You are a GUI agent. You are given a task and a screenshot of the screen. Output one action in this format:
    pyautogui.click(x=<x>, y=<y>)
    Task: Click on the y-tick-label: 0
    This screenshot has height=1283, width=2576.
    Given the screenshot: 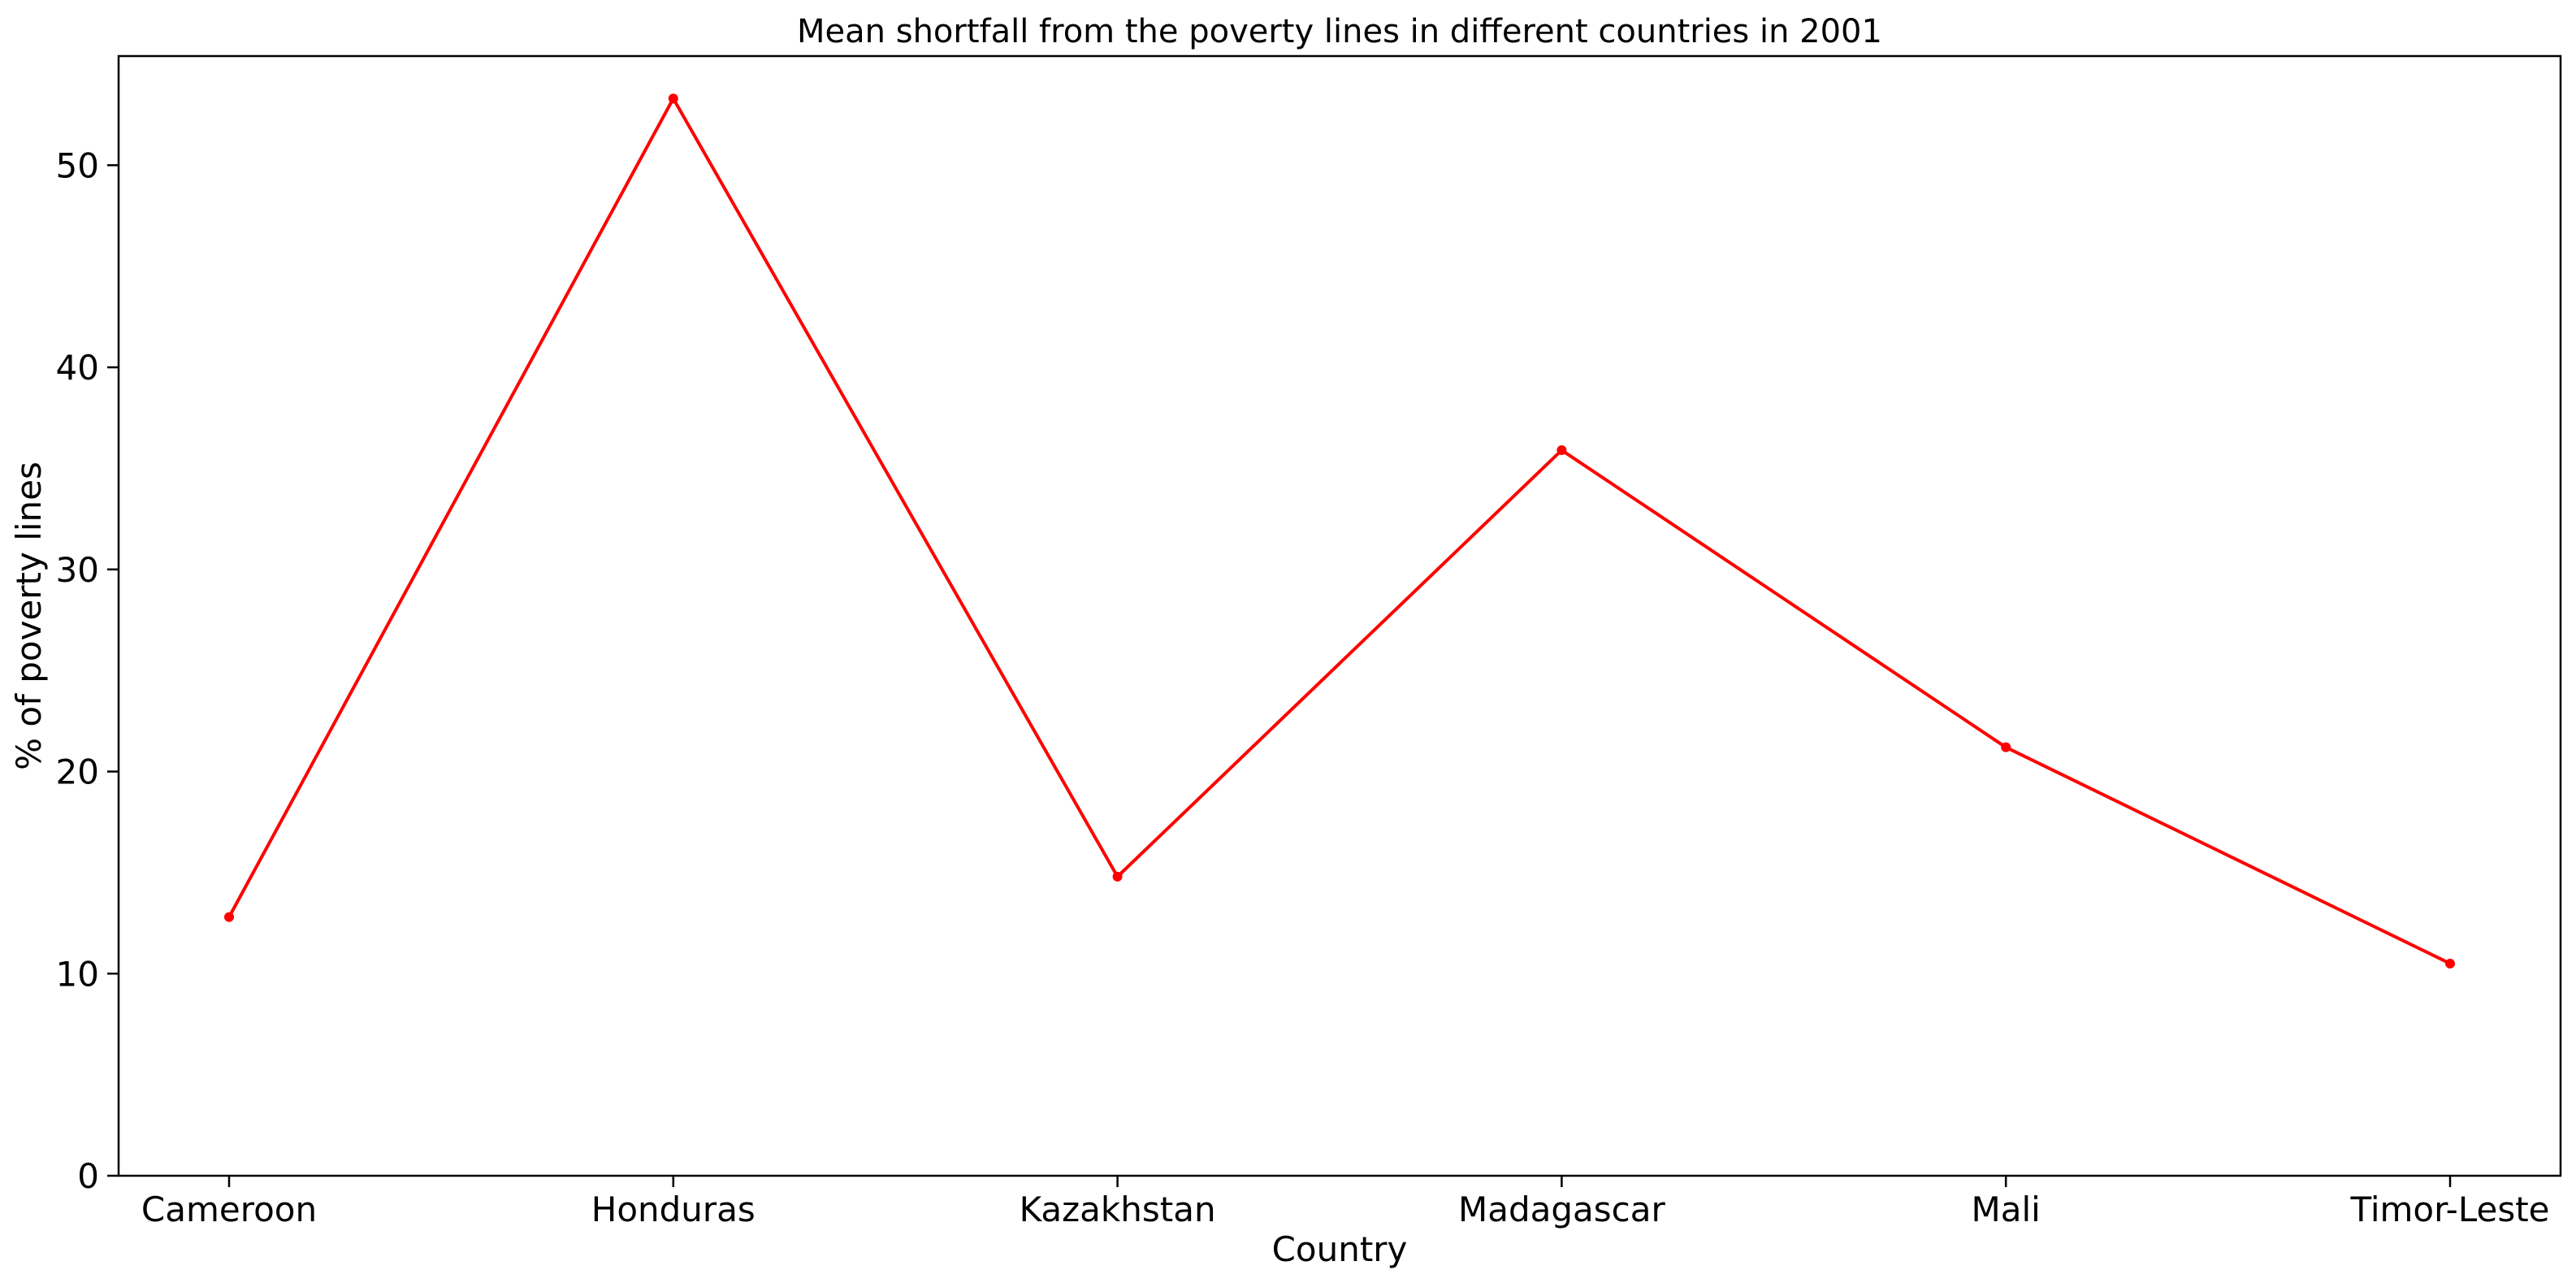 What is the action you would take?
    pyautogui.click(x=88, y=1176)
    